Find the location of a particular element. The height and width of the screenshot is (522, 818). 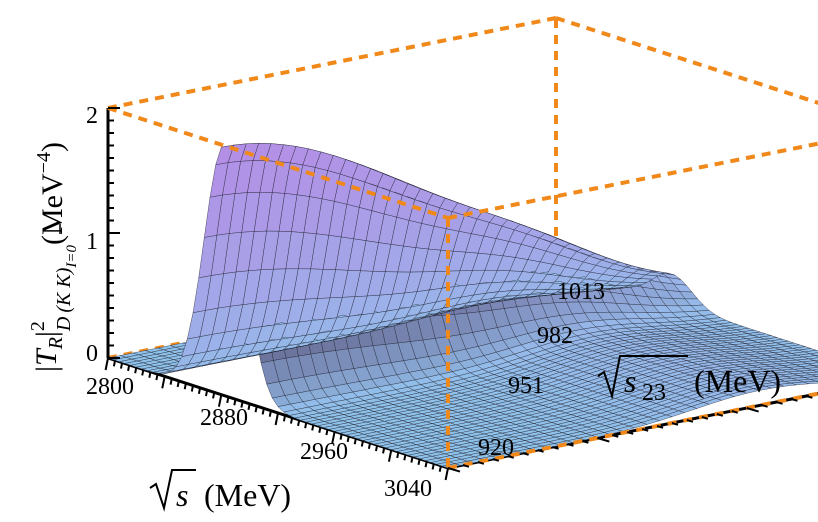

surface-cell is located at coordinates (173, 371).